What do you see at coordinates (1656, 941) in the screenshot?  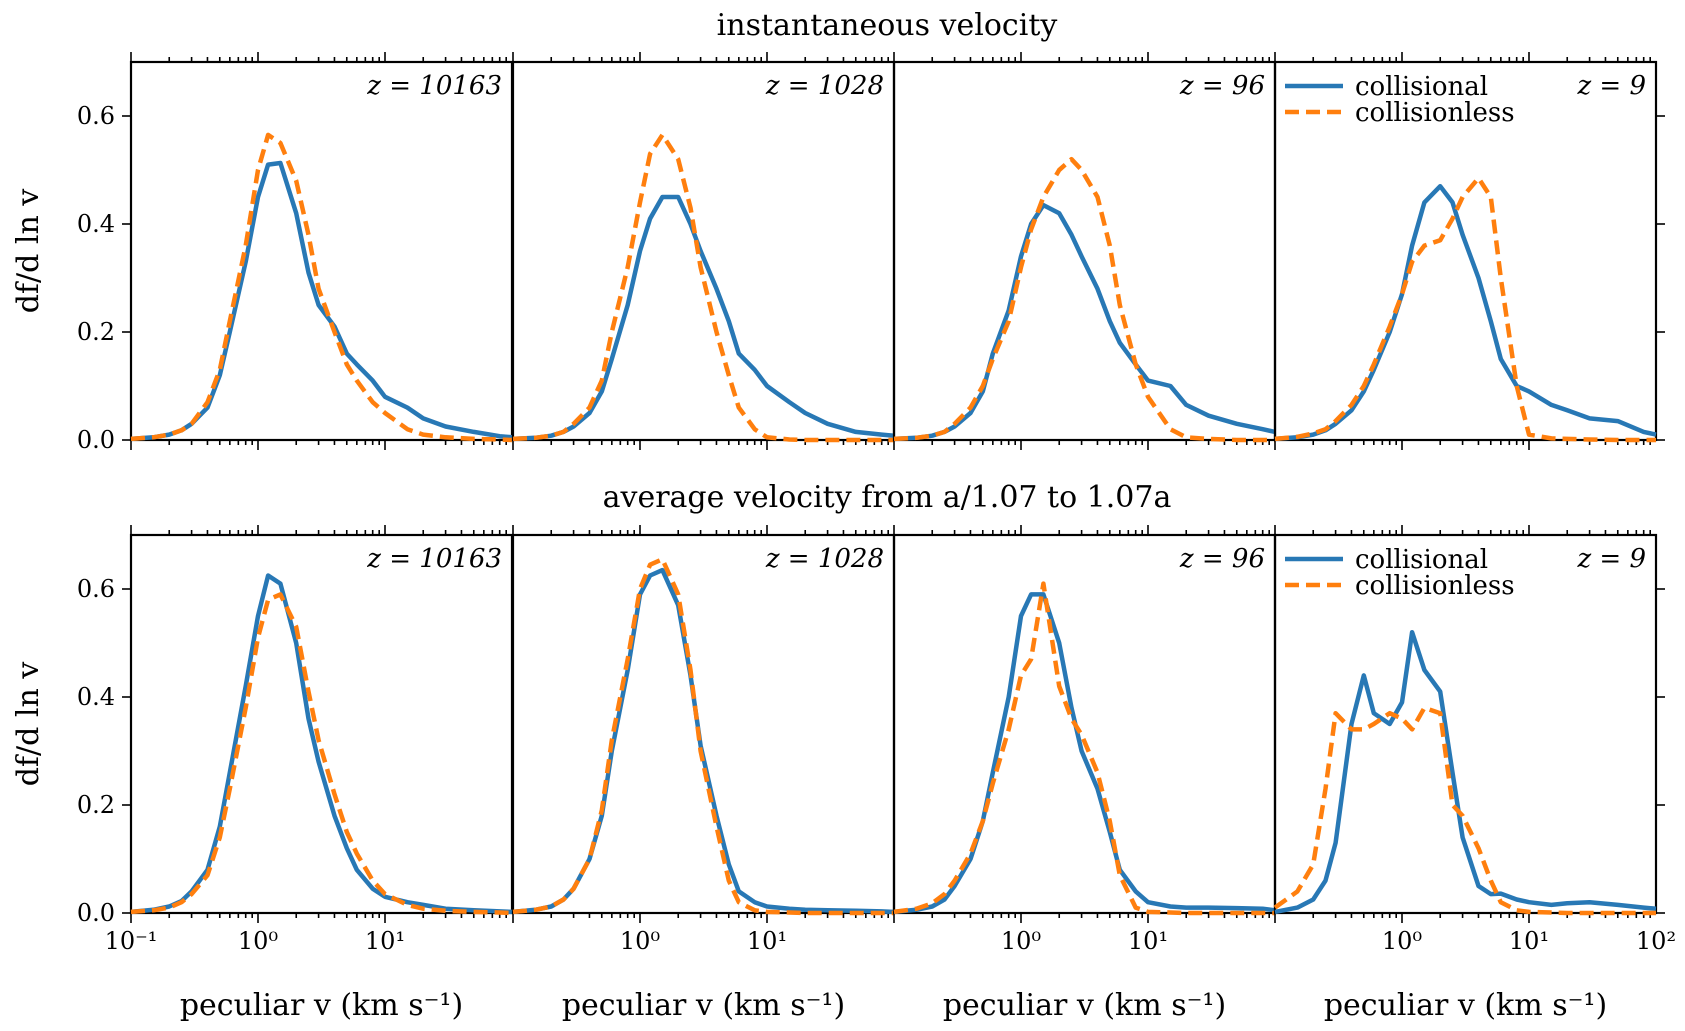 I see `x-tick-label: 10²` at bounding box center [1656, 941].